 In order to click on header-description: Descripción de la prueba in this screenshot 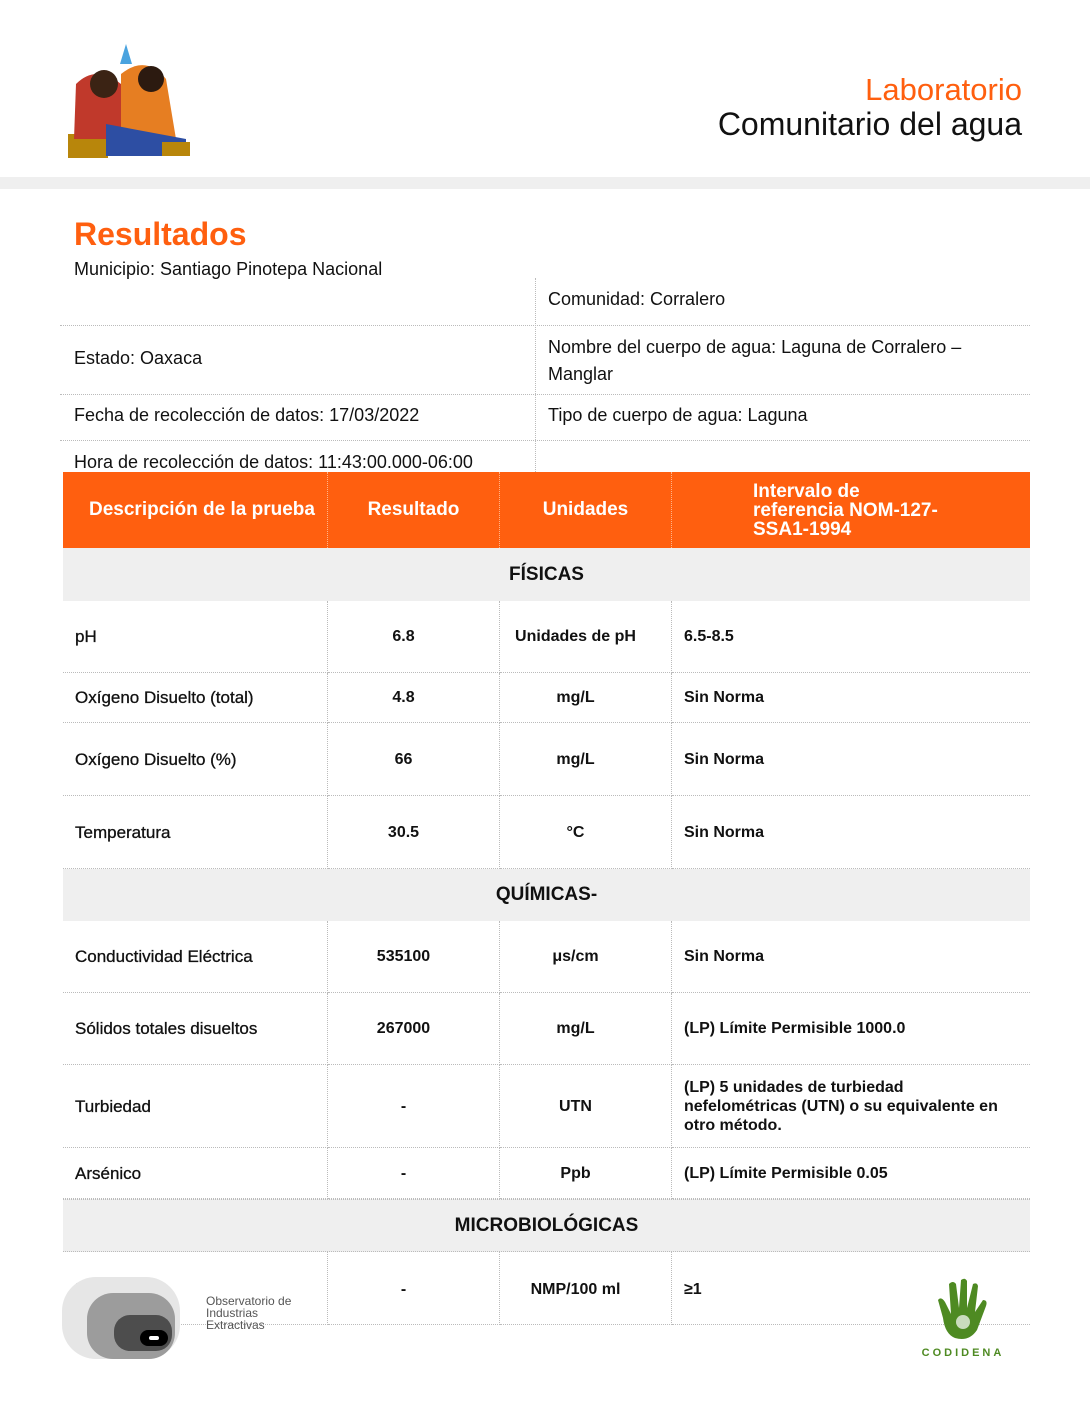, I will do `click(195, 510)`.